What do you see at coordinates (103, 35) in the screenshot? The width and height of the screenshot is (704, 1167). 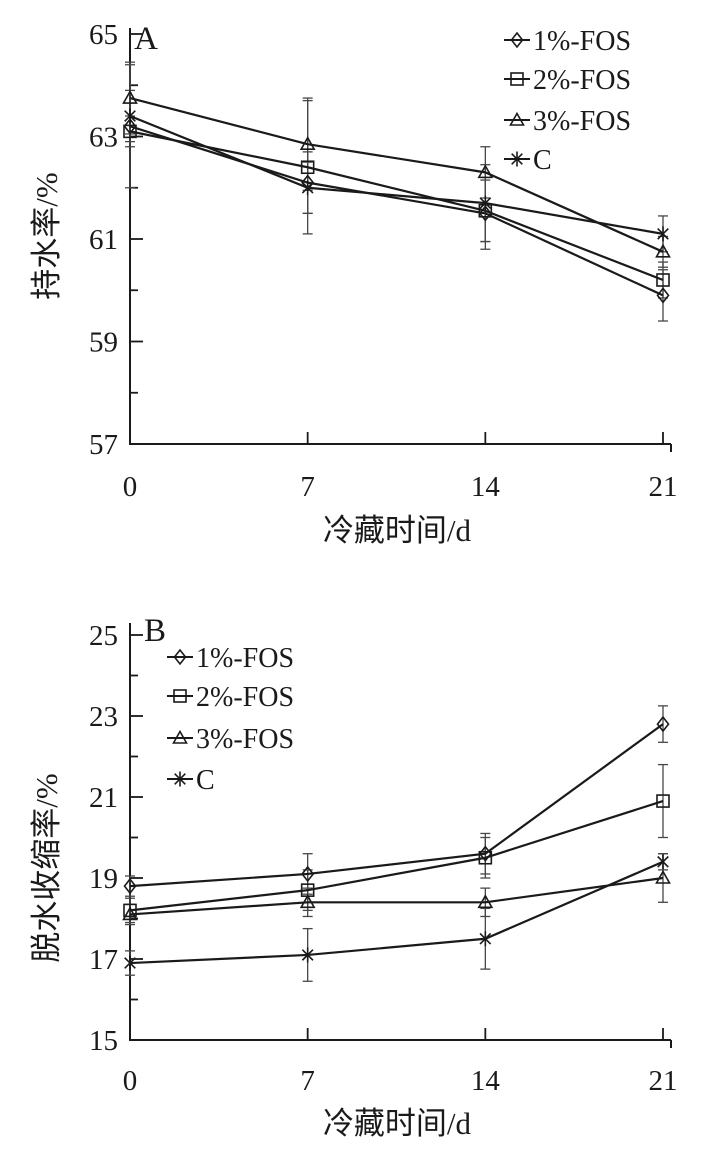 I see `y-tick-label: 65` at bounding box center [103, 35].